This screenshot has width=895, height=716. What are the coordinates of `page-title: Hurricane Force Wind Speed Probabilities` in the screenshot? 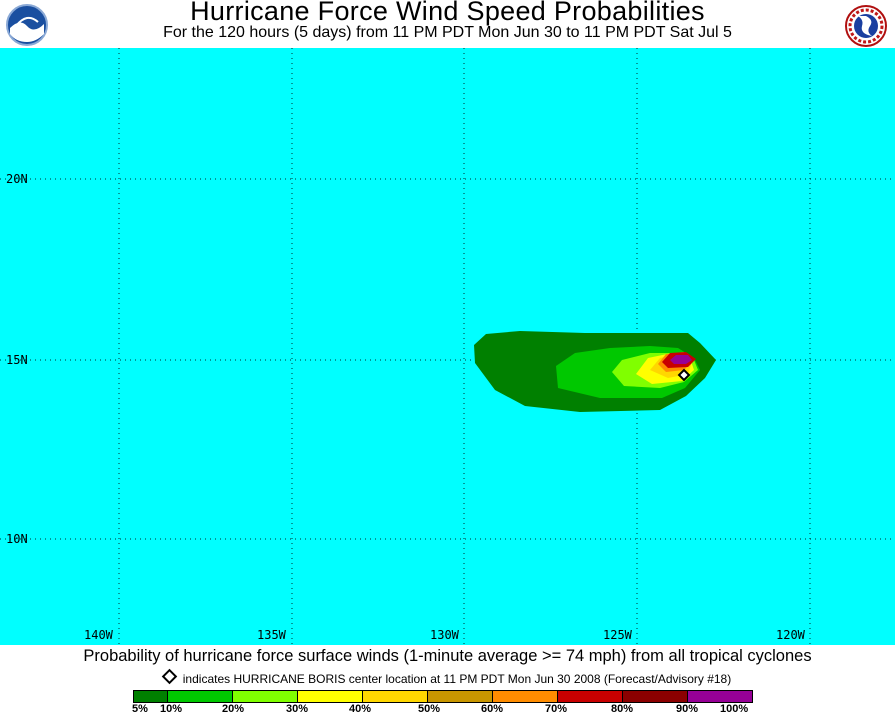 It's located at (447, 13).